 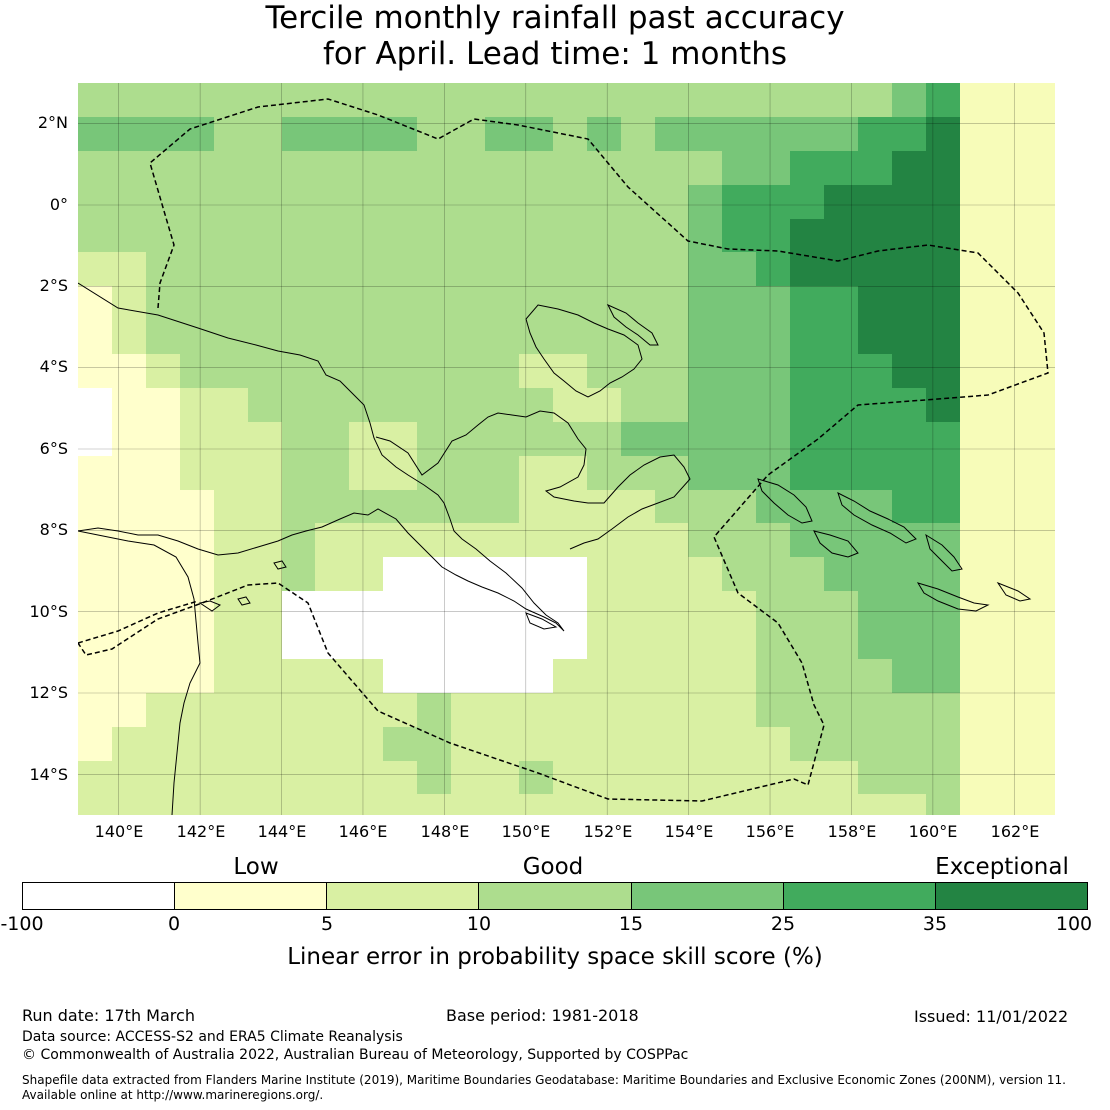 I want to click on new-britain-island, so click(x=584, y=351).